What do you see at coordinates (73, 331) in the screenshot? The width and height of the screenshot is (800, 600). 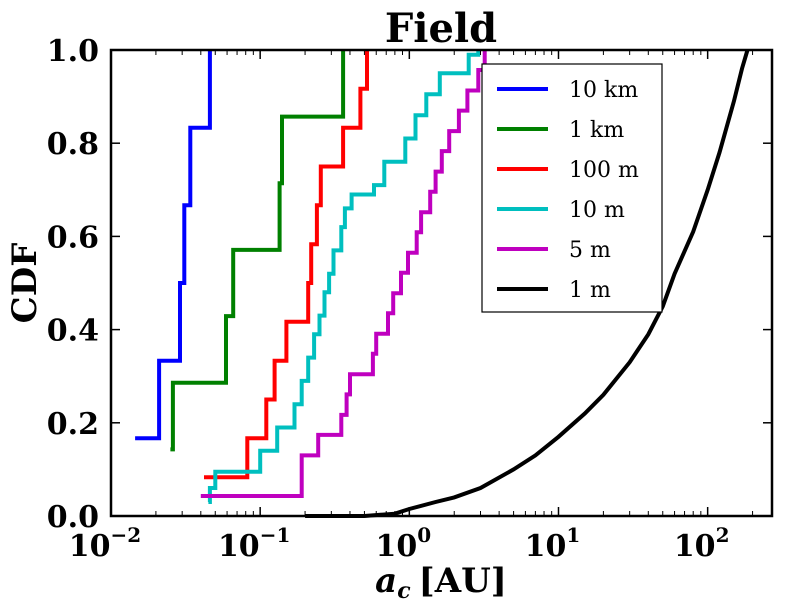 I see `y-tick-label: 0.4` at bounding box center [73, 331].